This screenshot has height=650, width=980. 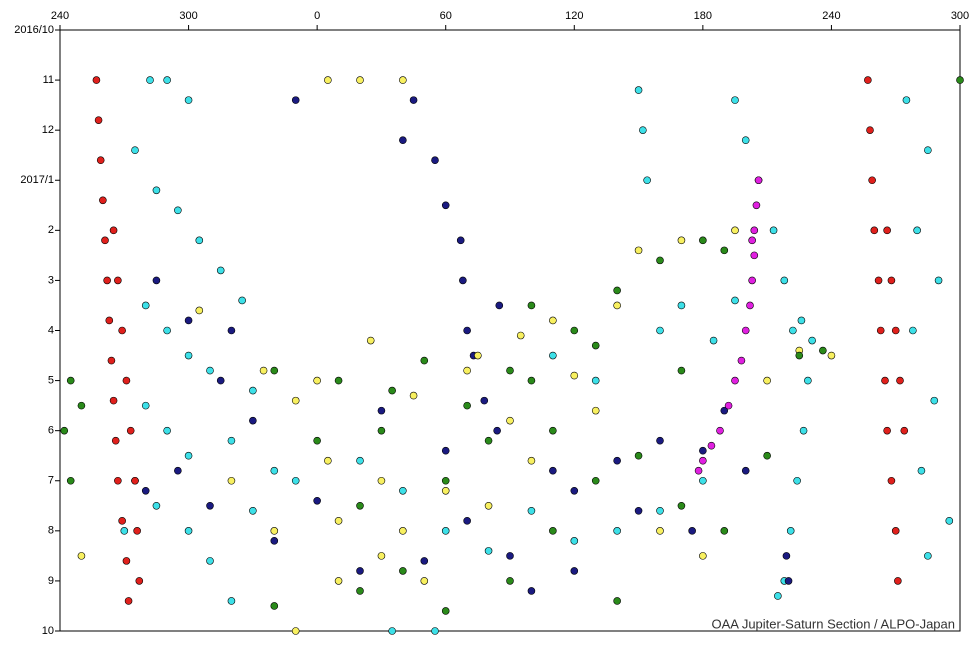 I want to click on x-tick-label: 240, so click(x=831, y=16).